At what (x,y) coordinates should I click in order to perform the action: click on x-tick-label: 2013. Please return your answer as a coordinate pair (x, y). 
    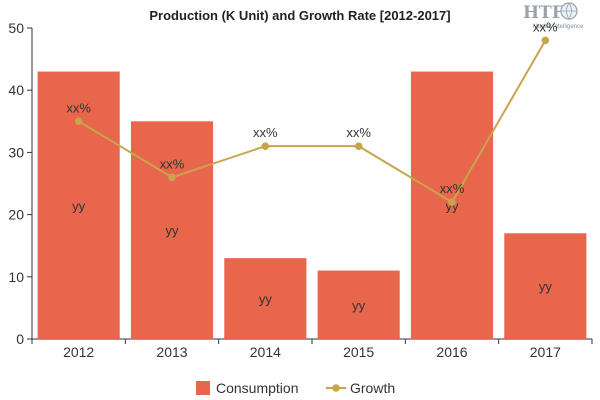
    Looking at the image, I should click on (171, 352).